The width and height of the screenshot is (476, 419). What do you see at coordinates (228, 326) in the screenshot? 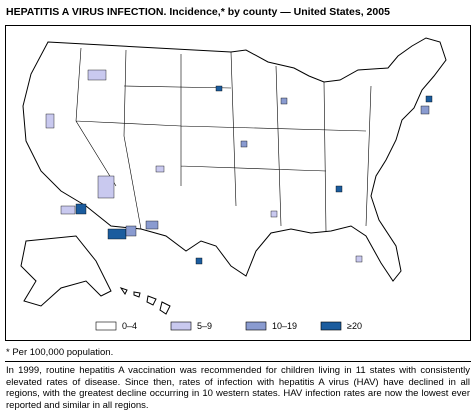
I see `legend: 0–4 5–9 10–19 ≥20` at bounding box center [228, 326].